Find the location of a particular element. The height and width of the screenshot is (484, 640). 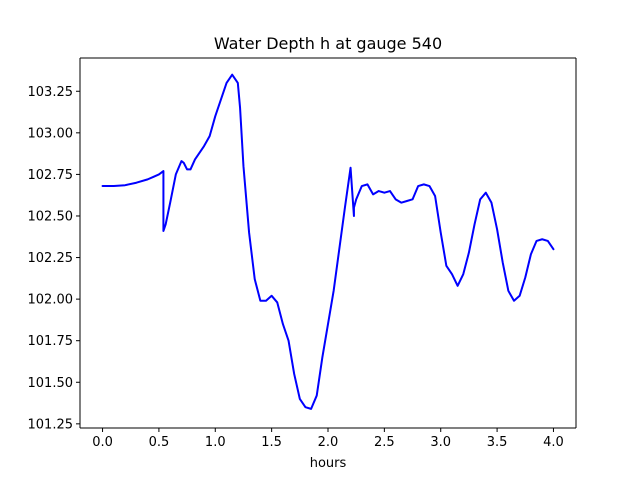

y-tick-label: 102.25 is located at coordinates (51, 258).